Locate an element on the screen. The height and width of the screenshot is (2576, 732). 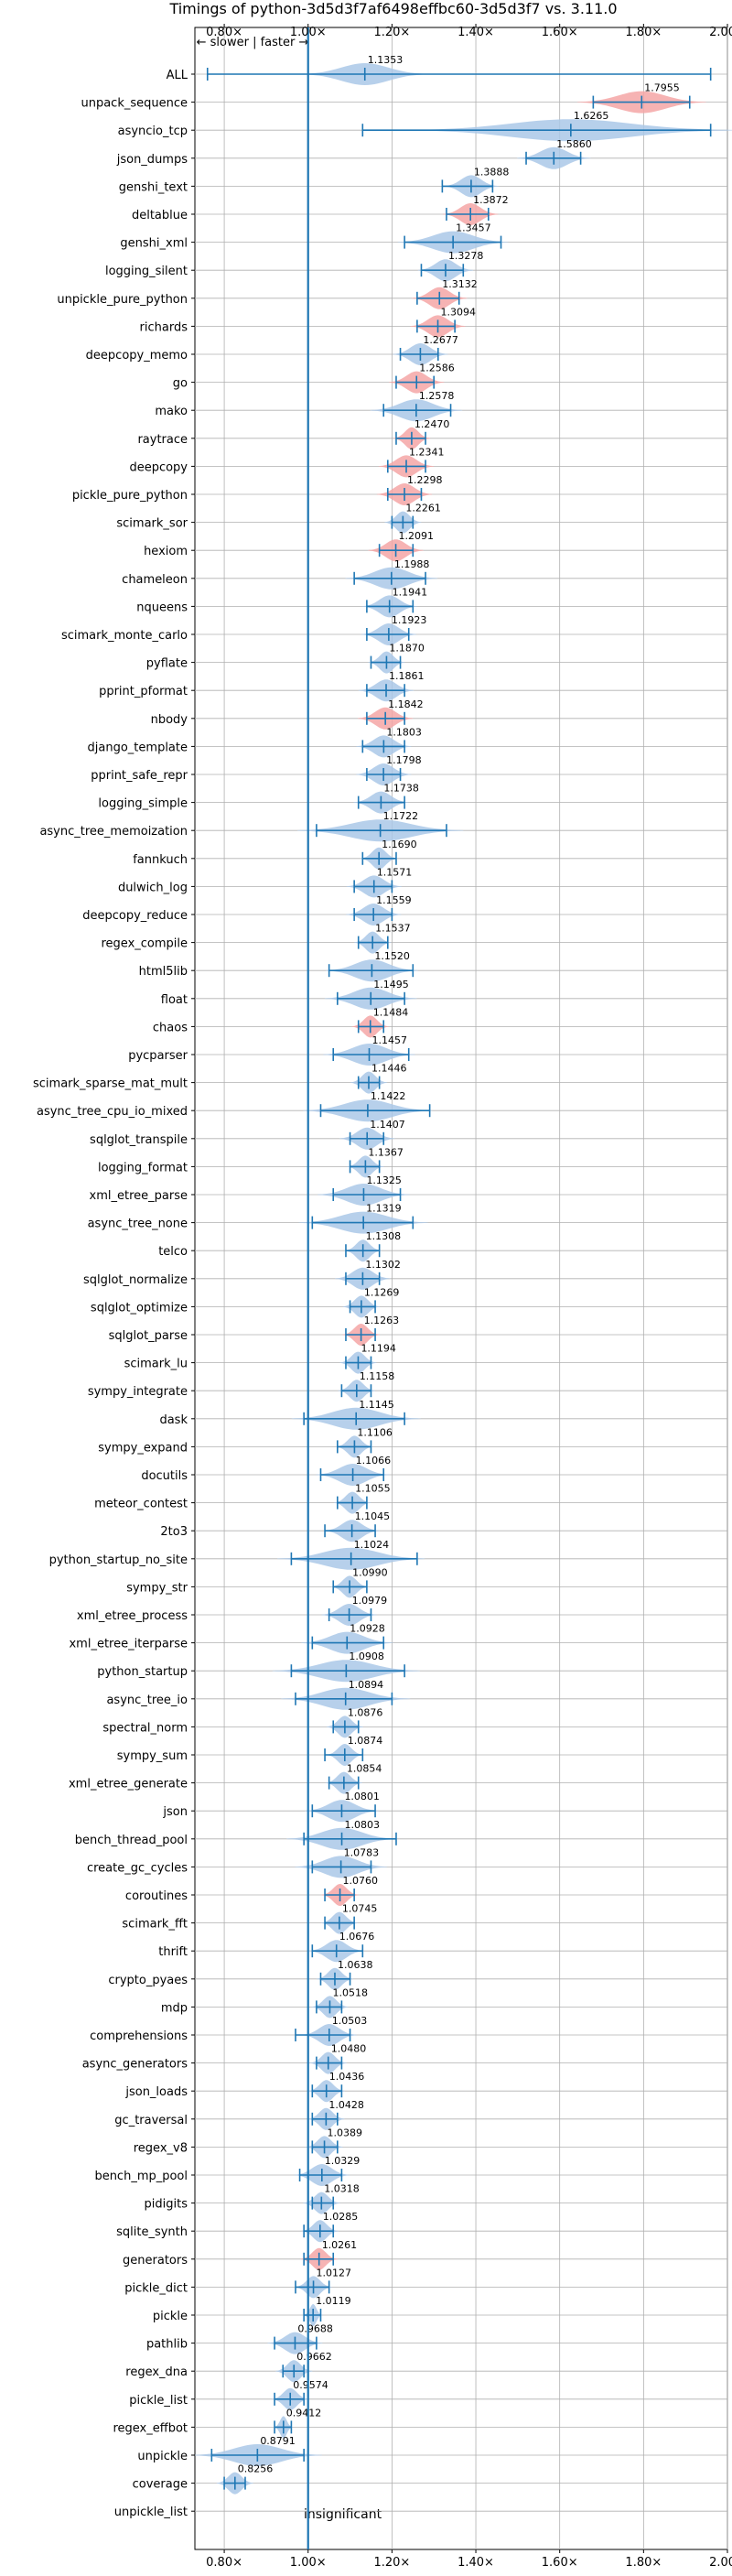
benchmark-label: xml_etree_process is located at coordinates (133, 1616).